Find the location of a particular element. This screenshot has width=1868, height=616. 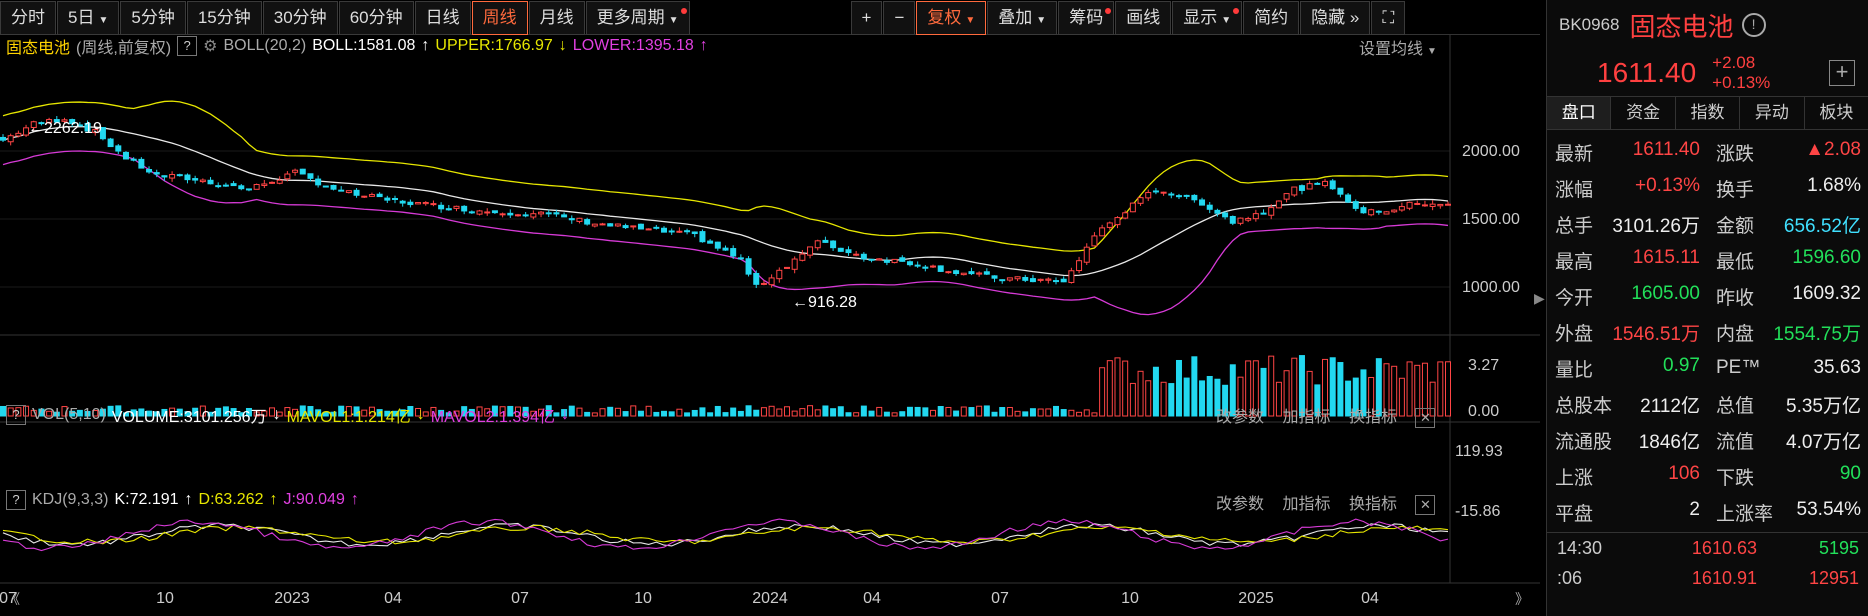

index-name: 固态电池 is located at coordinates (38, 48).